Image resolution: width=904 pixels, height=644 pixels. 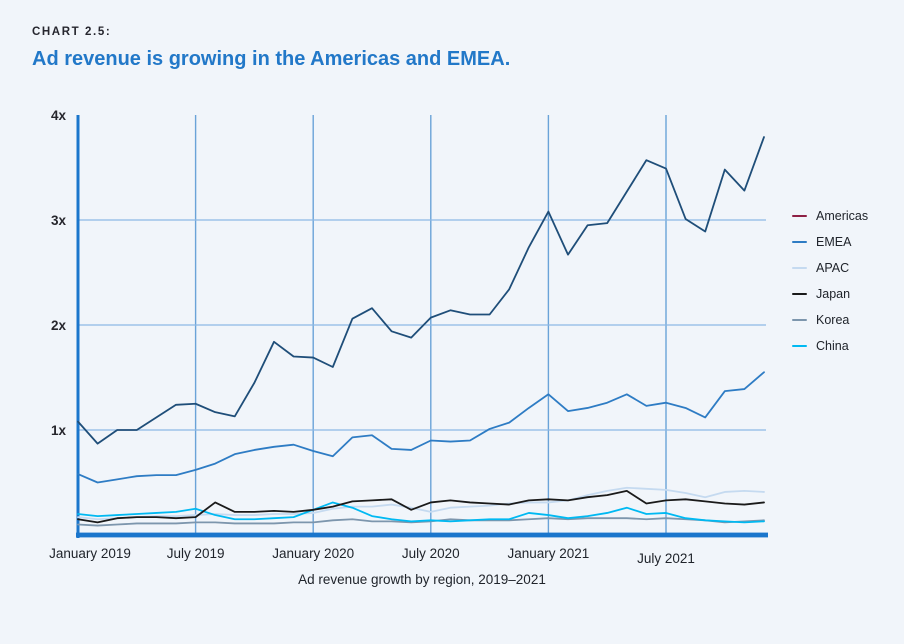 What do you see at coordinates (799, 294) in the screenshot?
I see `legend-swatch-japan` at bounding box center [799, 294].